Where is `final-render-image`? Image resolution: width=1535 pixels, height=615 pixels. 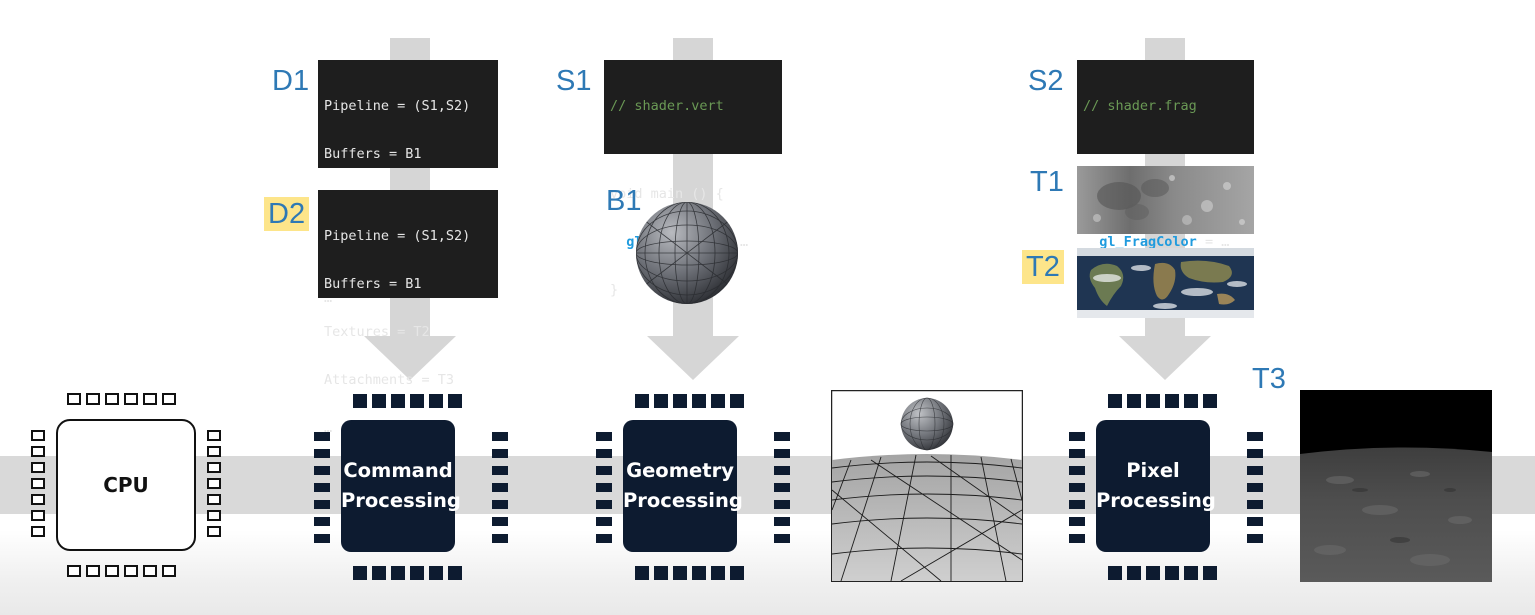 final-render-image is located at coordinates (1396, 486).